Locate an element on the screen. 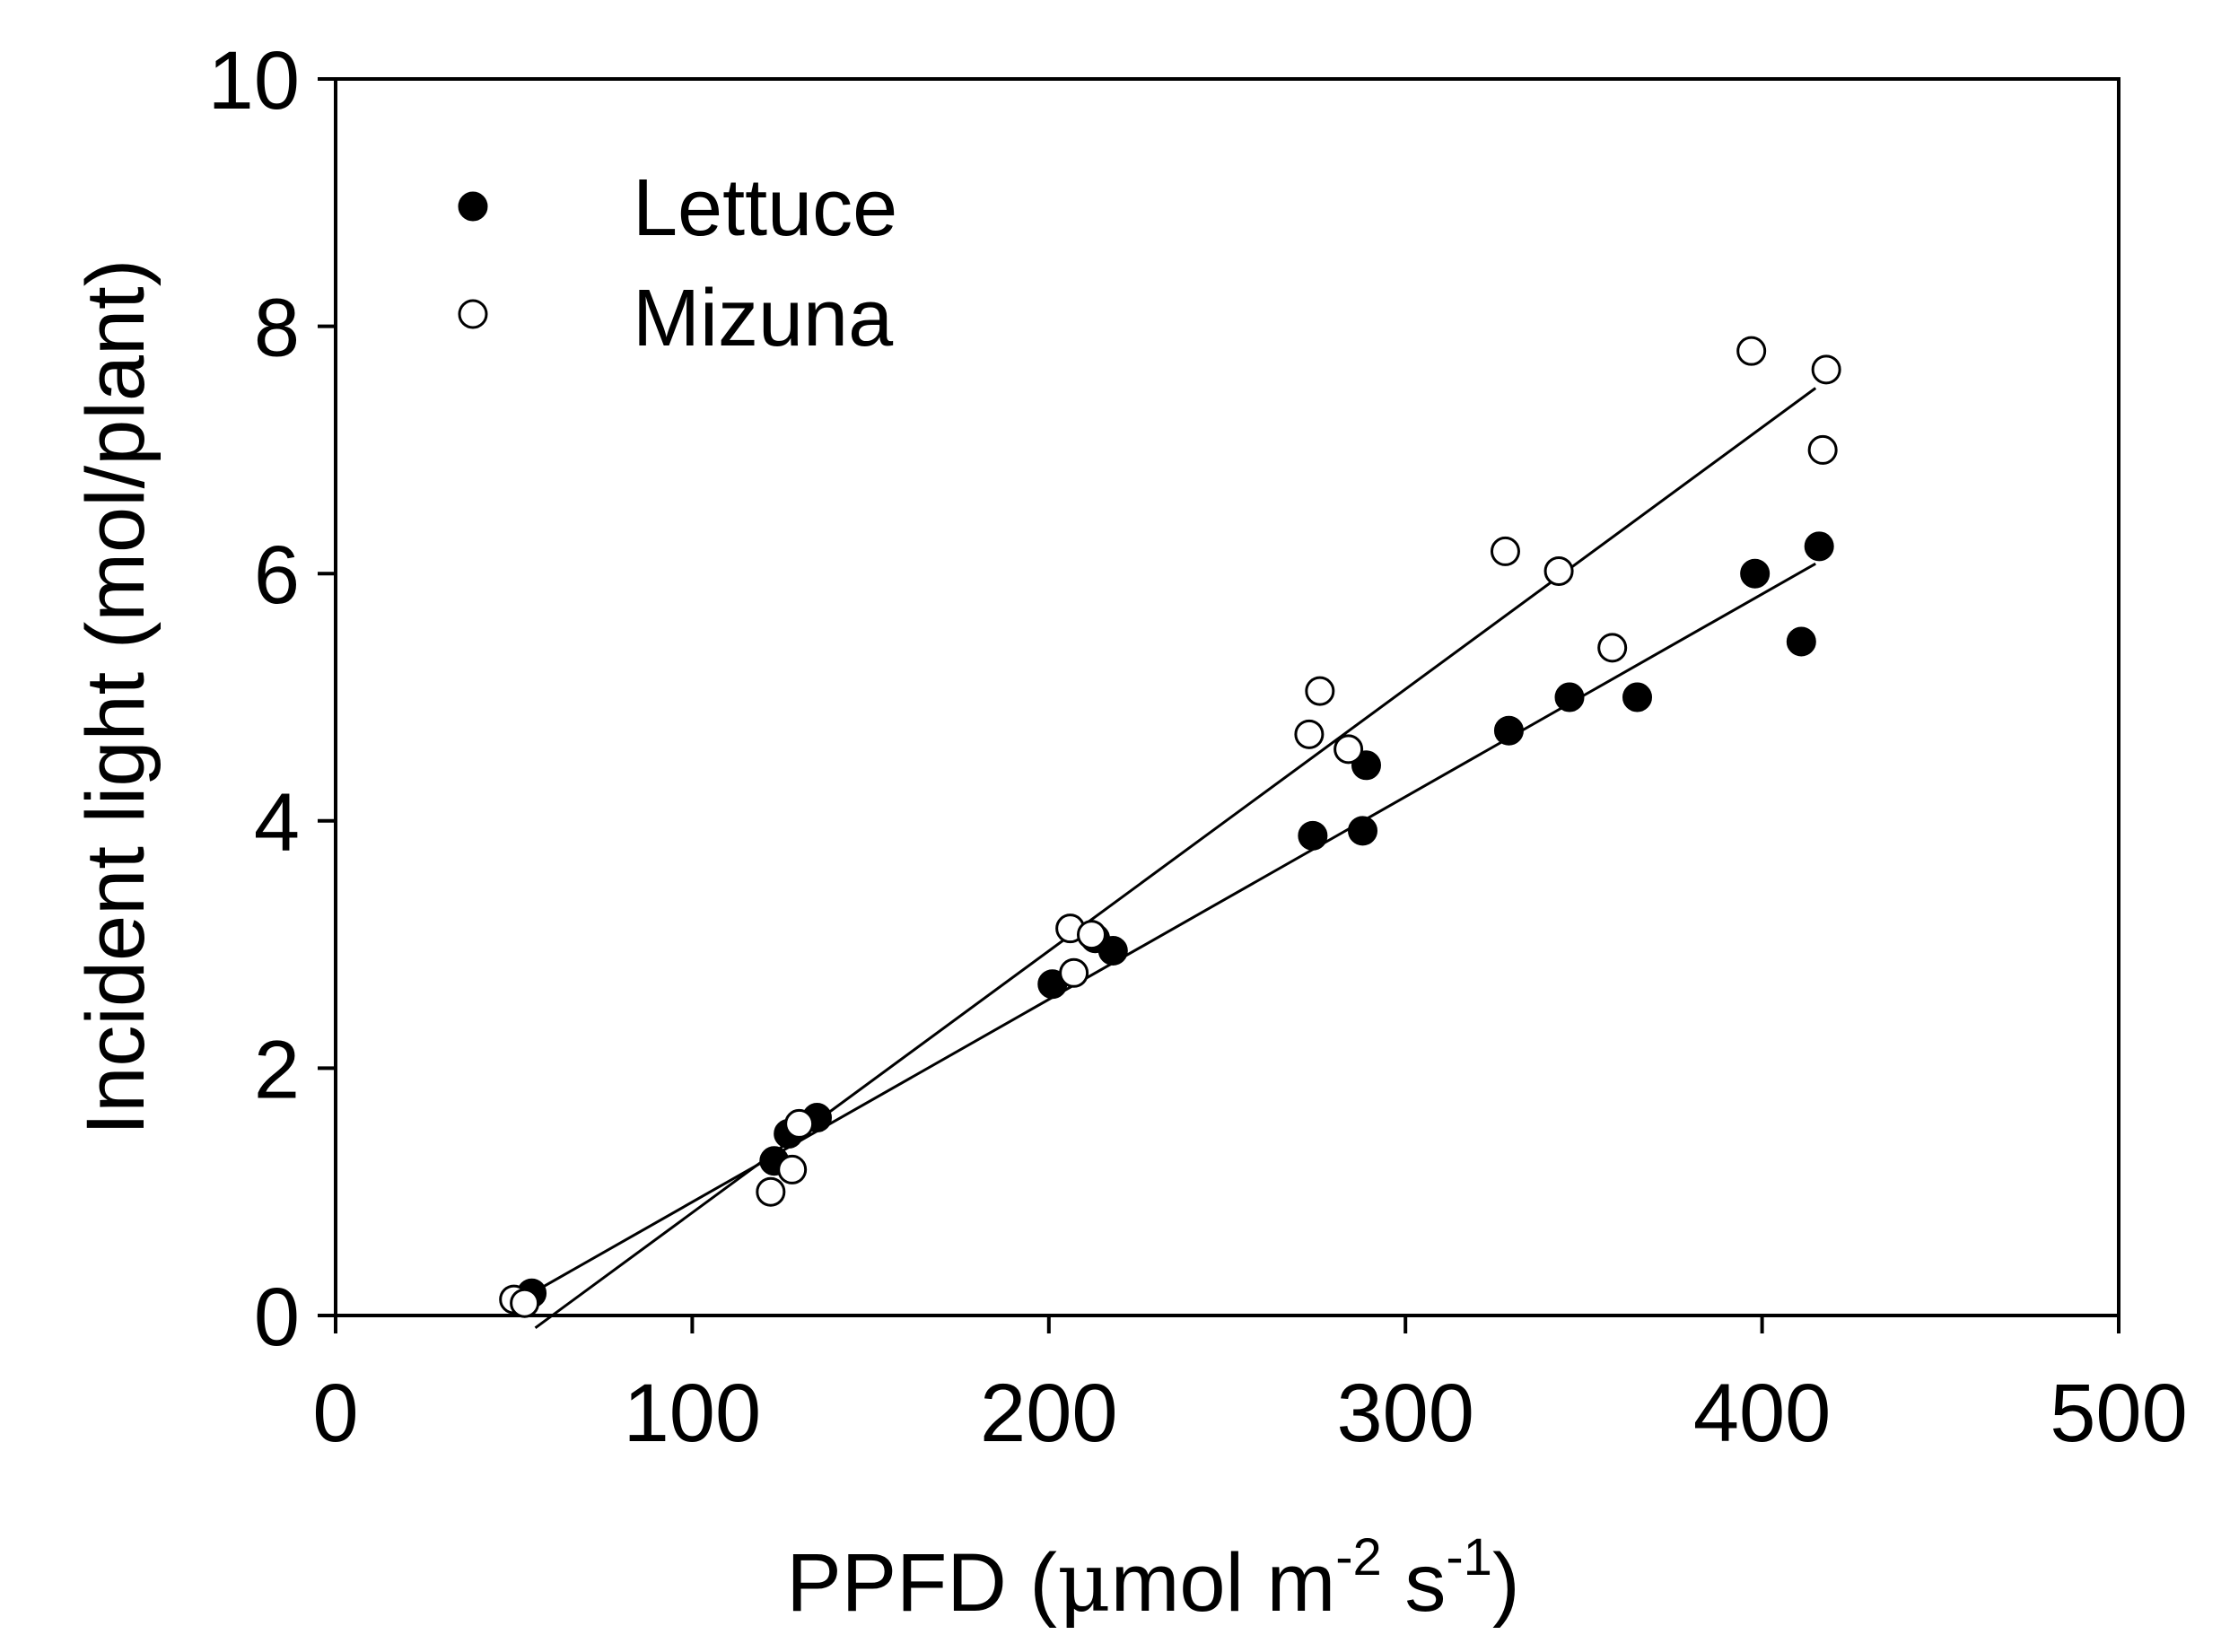 This screenshot has width=2221, height=1652. x-axis-label-mu: μ is located at coordinates (1084, 1582).